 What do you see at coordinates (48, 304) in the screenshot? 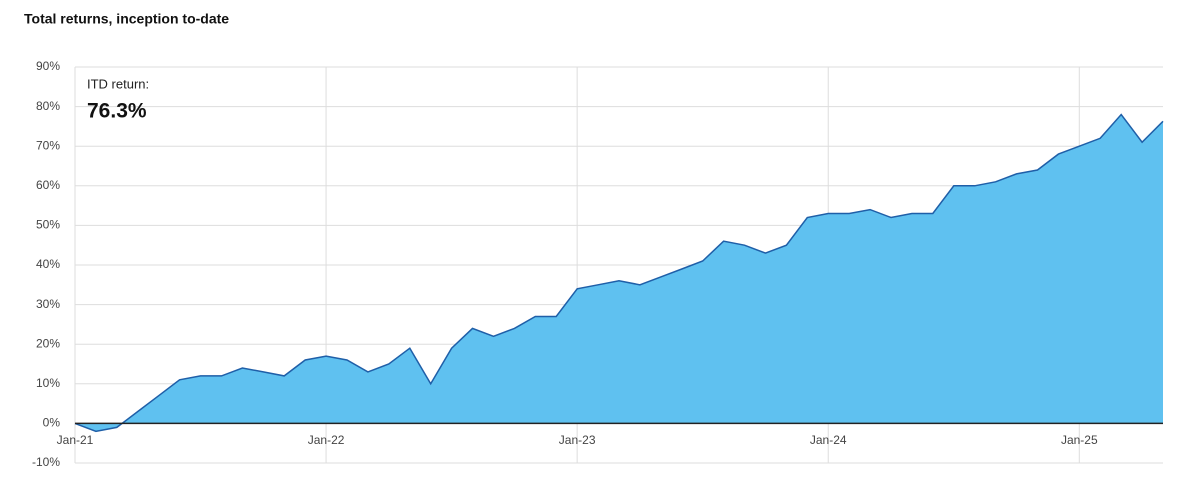
I see `y-tick-label: 30%` at bounding box center [48, 304].